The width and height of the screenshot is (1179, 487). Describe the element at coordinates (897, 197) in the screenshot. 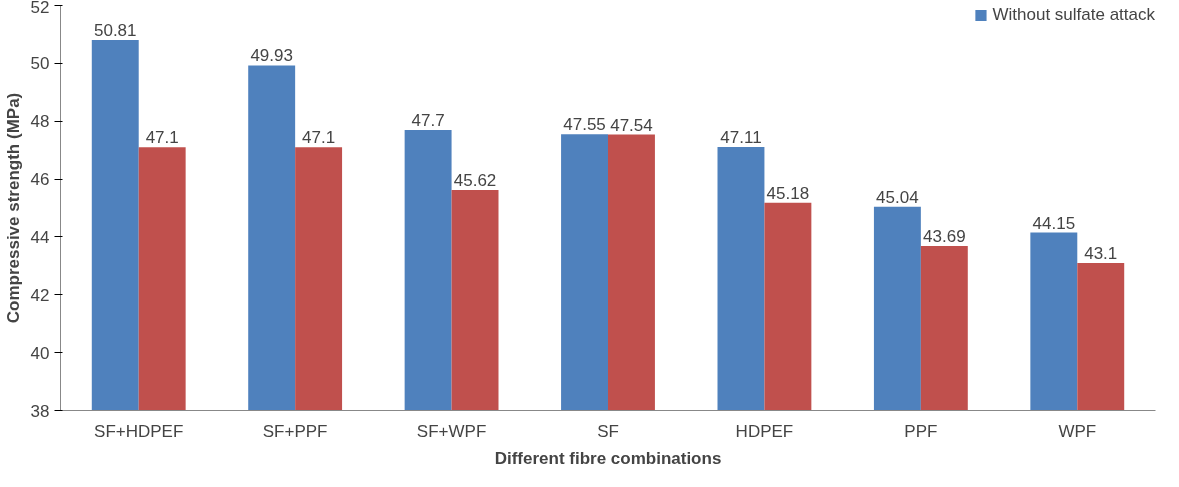

I see `data-label: 45.04` at that location.